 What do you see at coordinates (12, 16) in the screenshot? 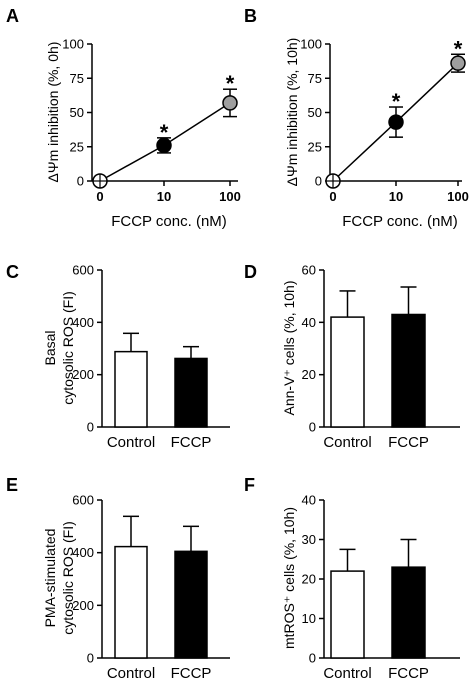
I see `panel-letter: A` at bounding box center [12, 16].